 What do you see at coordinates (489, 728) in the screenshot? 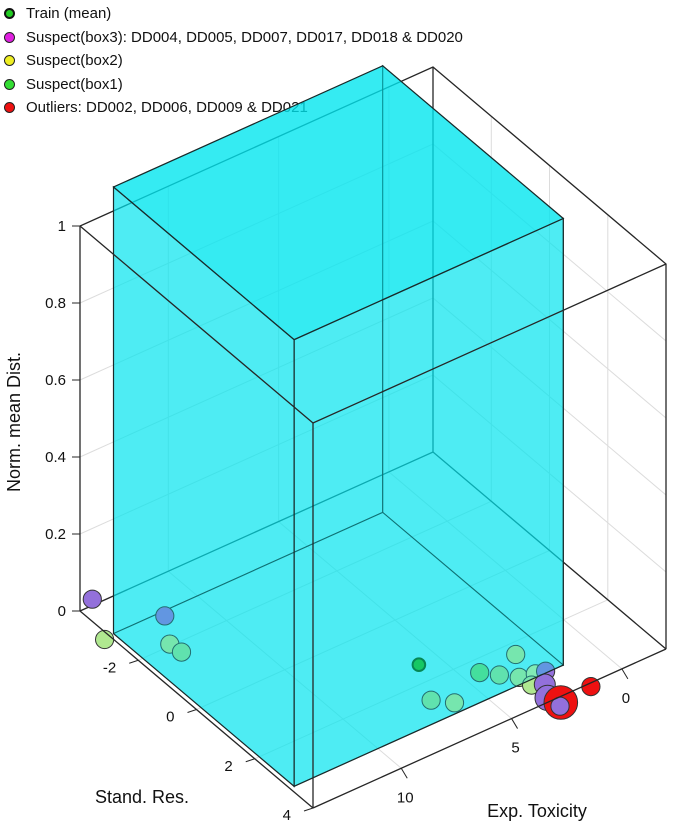
I see `axes-frame` at bounding box center [489, 728].